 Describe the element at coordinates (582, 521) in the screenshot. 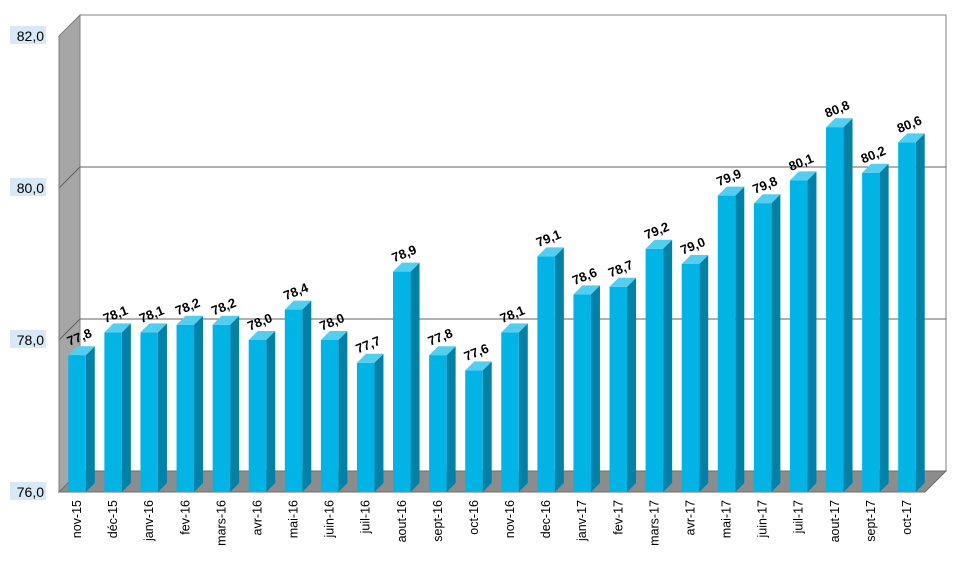

I see `x-tick-label: janv-17` at that location.